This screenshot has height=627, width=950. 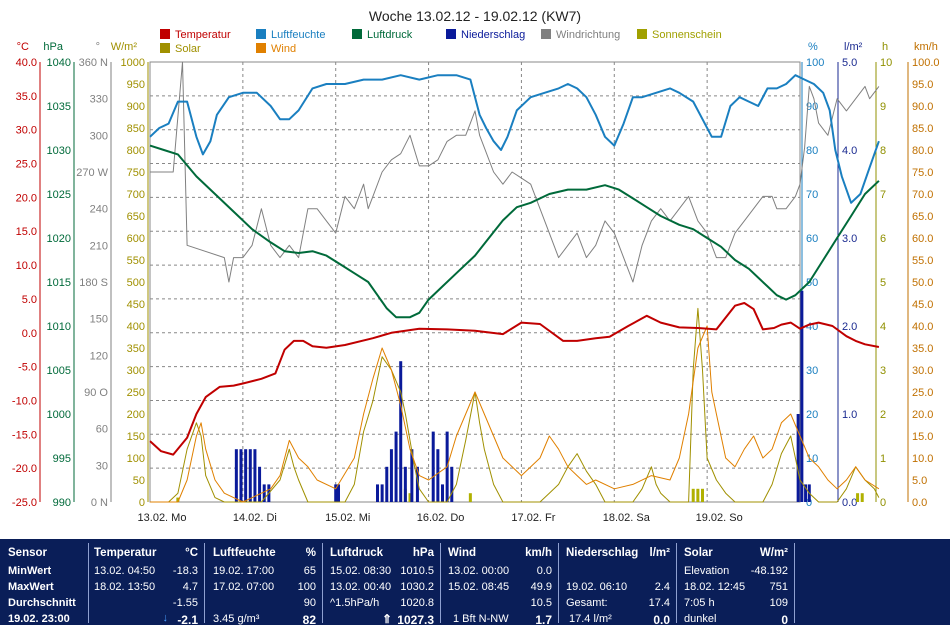 What do you see at coordinates (309, 603) in the screenshot?
I see `humidity-avg-value: 90` at bounding box center [309, 603].